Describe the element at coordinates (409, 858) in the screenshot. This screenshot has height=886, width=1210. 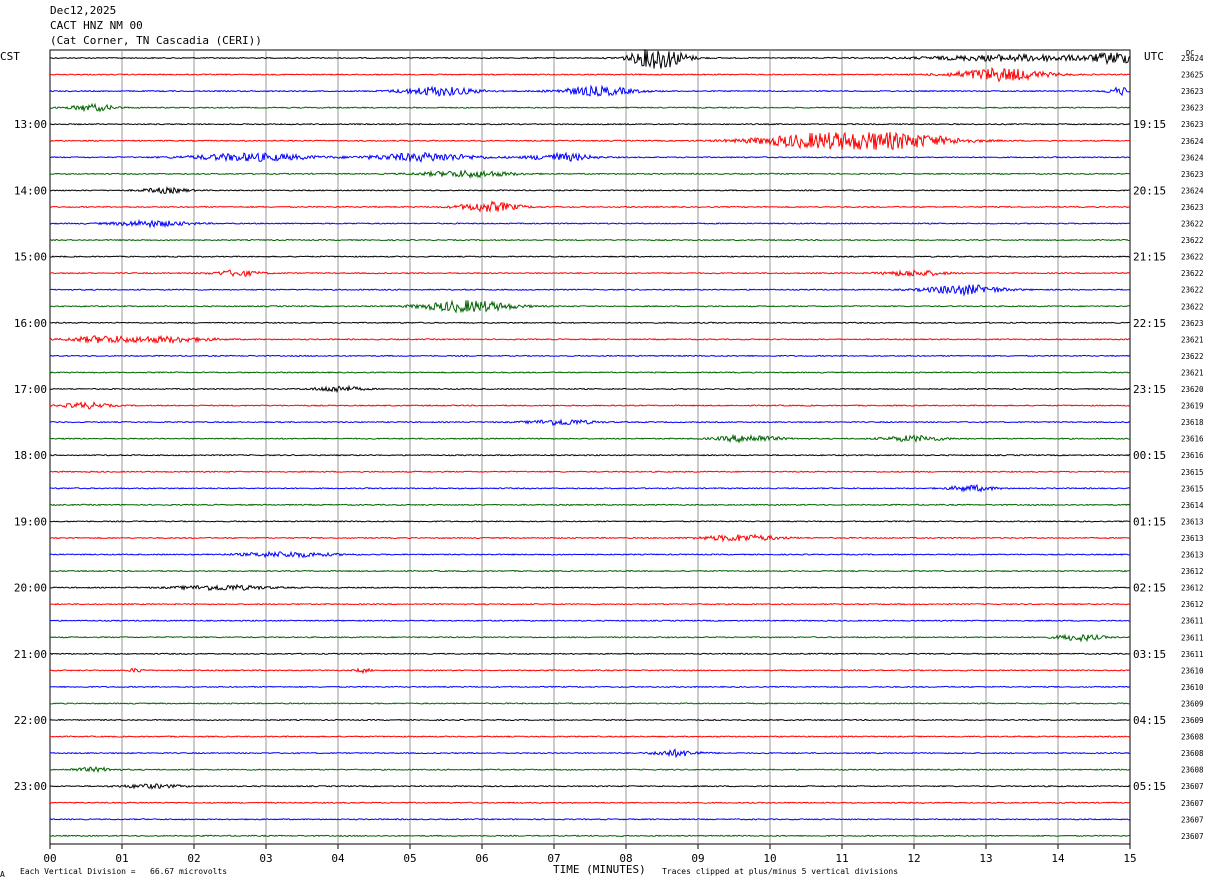
I see `x-tick-label: 05` at that location.